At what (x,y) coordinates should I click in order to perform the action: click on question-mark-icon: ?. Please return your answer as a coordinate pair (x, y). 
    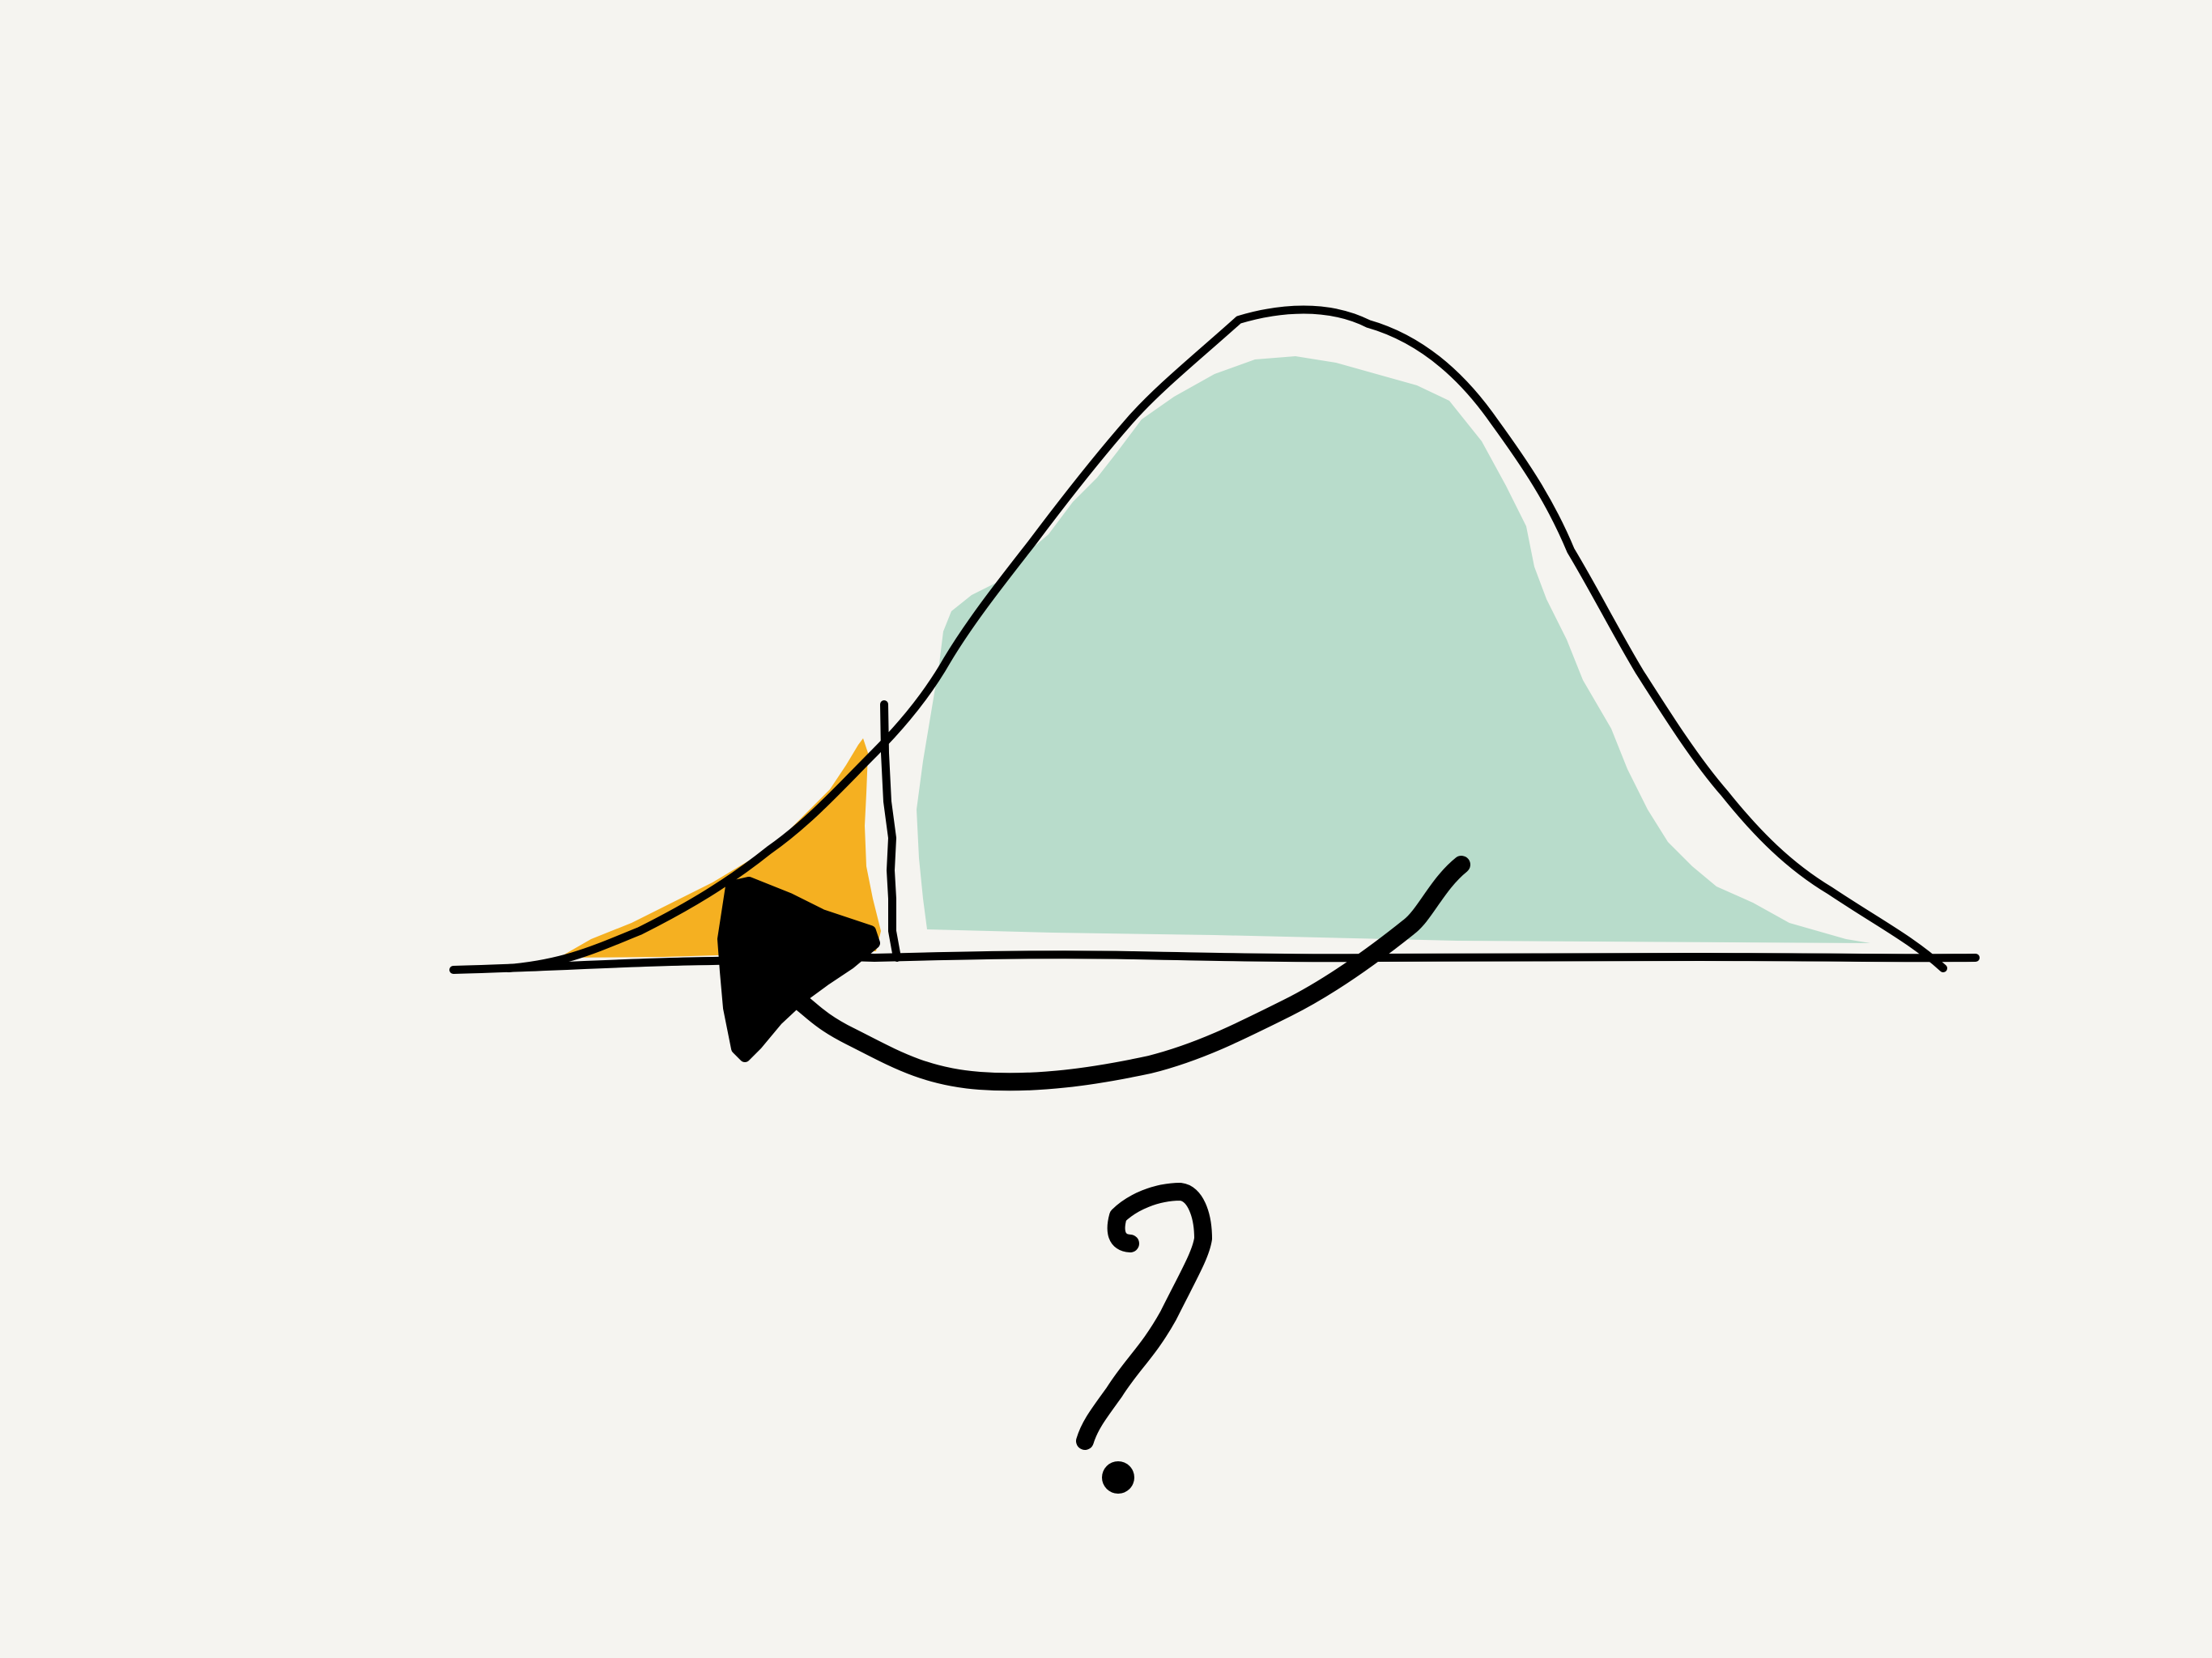
    Looking at the image, I should click on (1124, 1315).